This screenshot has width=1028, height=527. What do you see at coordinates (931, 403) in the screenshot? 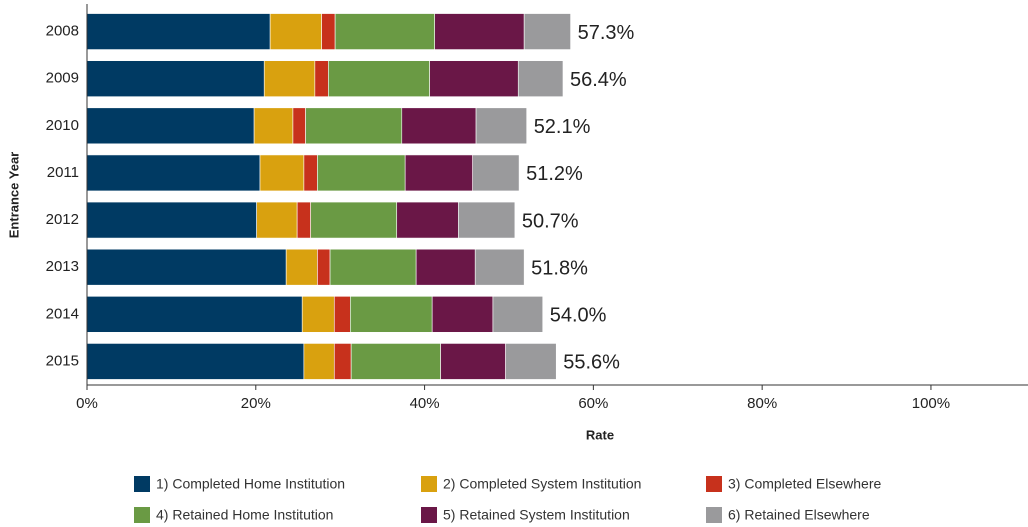
I see `x-tick-label: 100%` at bounding box center [931, 403].